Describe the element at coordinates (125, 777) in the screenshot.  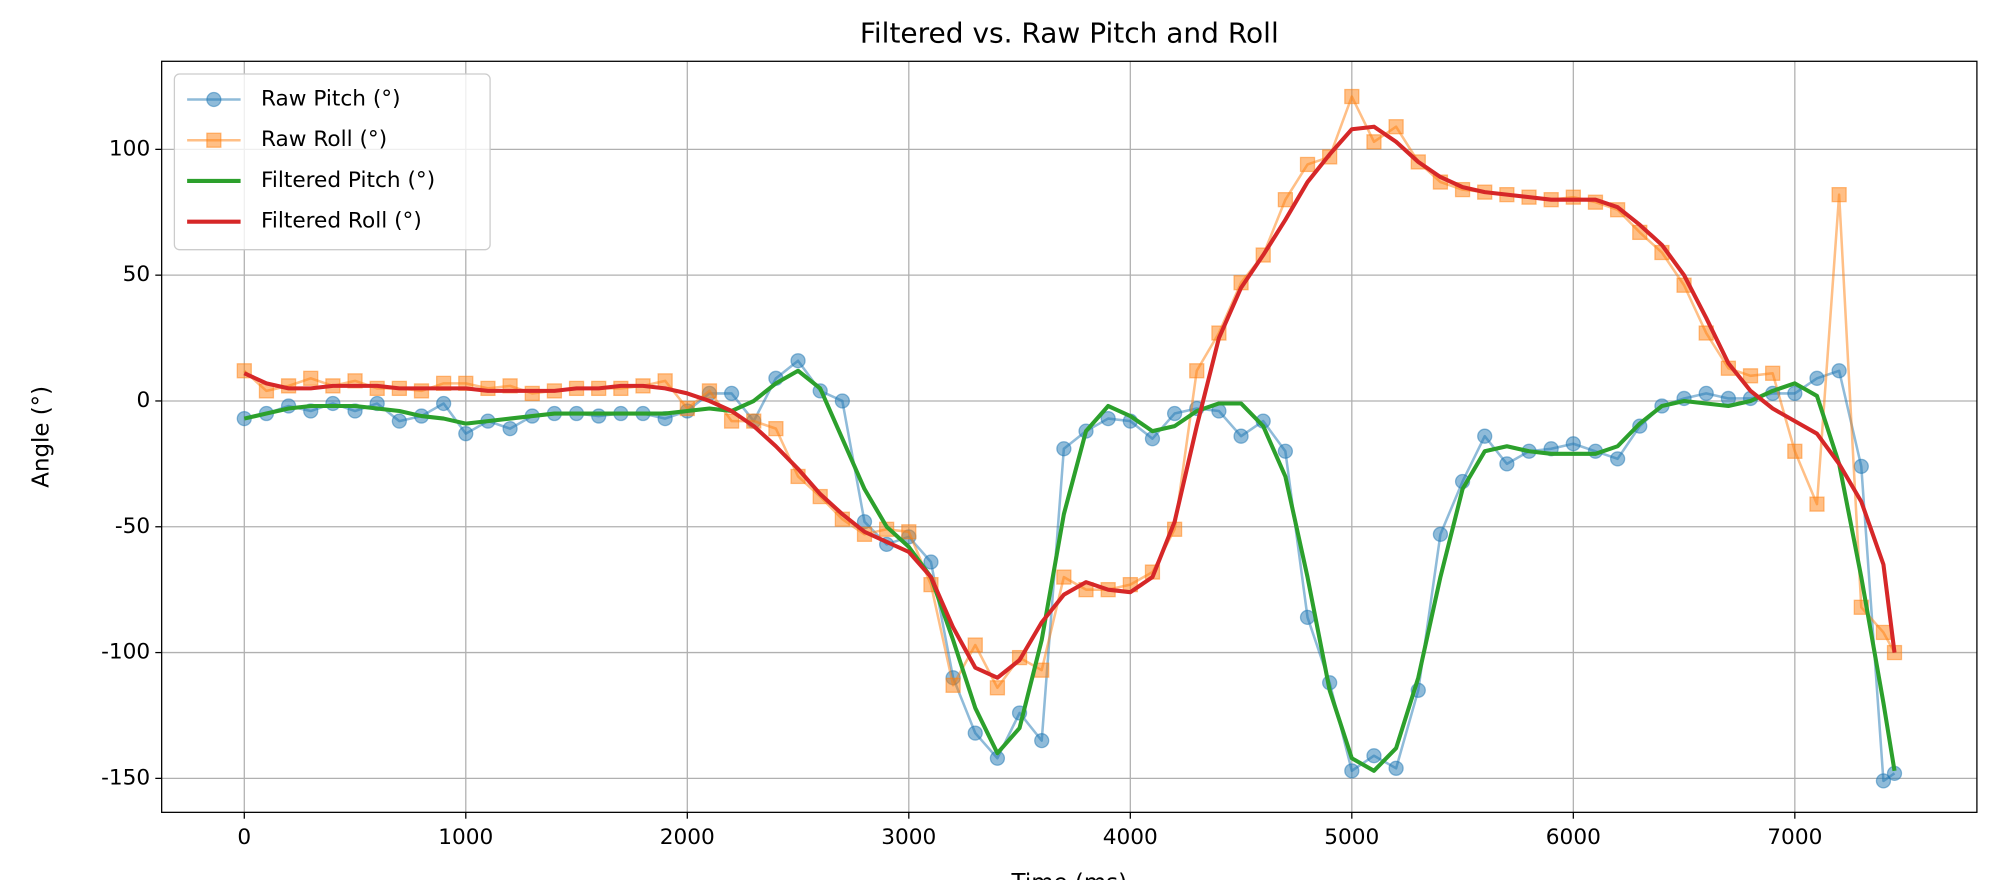
I see `y-tick-label: -150` at that location.